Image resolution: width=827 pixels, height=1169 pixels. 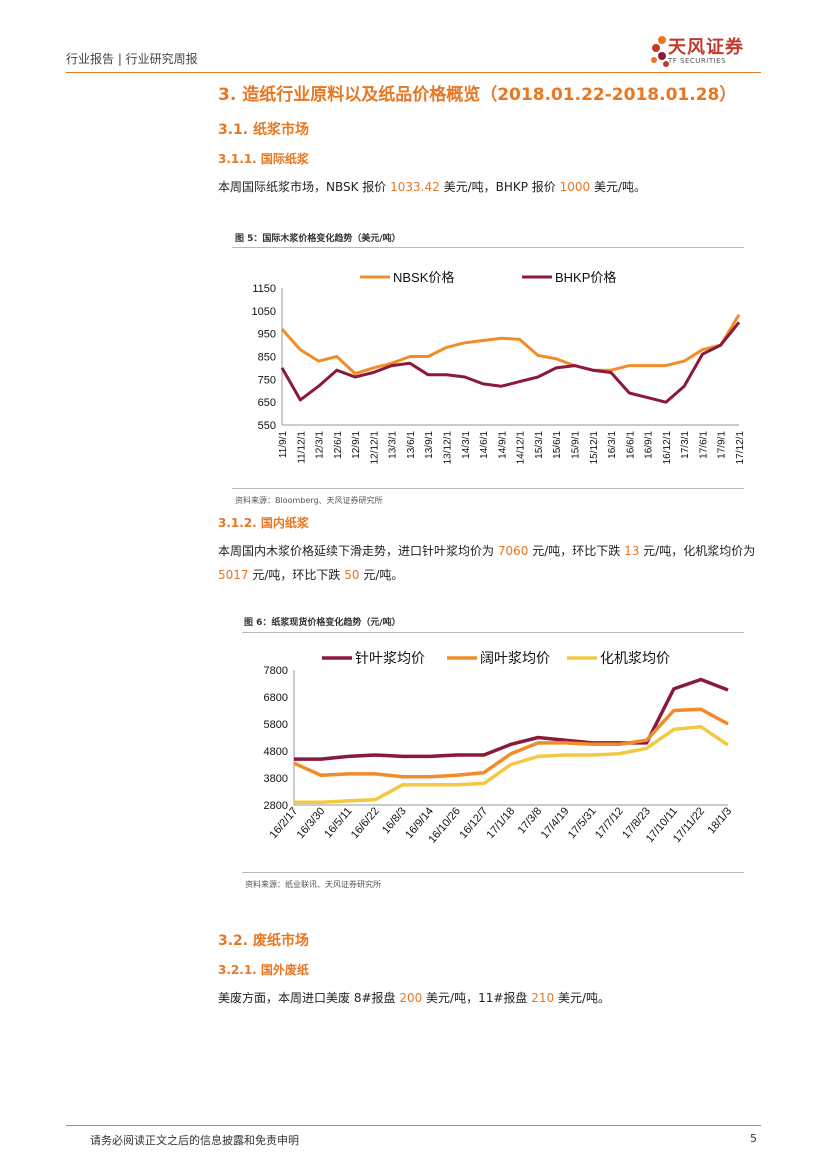 What do you see at coordinates (322, 623) in the screenshot?
I see `fig6-title: 图 6：纸浆现货价格变化趋势（元/吨）` at bounding box center [322, 623].